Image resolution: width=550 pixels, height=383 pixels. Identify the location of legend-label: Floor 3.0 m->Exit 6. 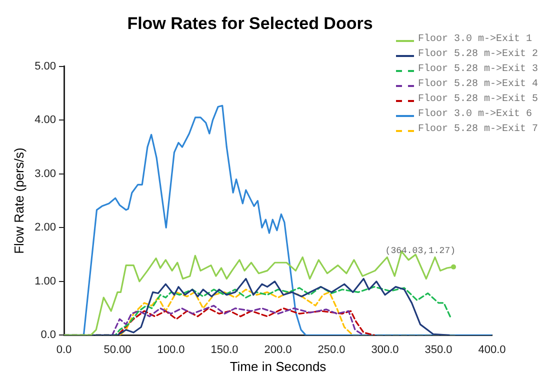
(475, 114).